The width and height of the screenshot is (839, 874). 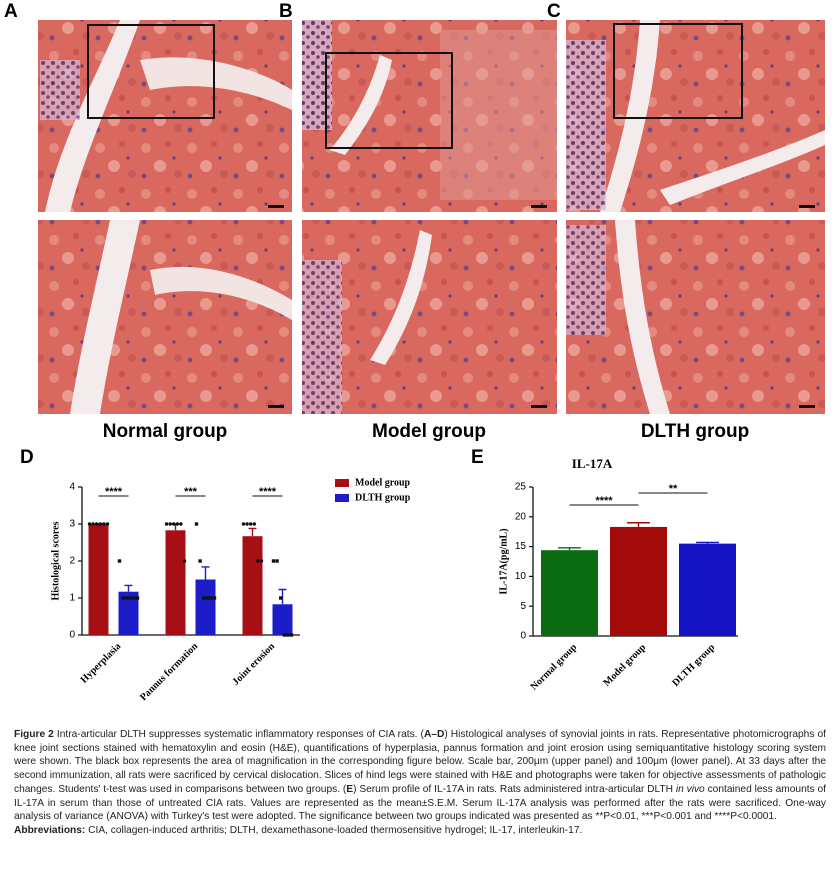 What do you see at coordinates (592, 463) in the screenshot?
I see `chart-title: IL-17A` at bounding box center [592, 463].